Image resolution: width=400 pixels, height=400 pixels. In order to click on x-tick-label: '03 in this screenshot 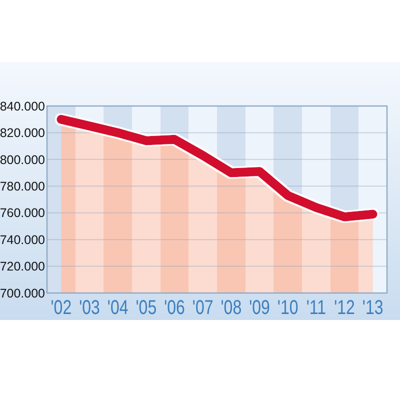, I will do `click(89, 307)`.